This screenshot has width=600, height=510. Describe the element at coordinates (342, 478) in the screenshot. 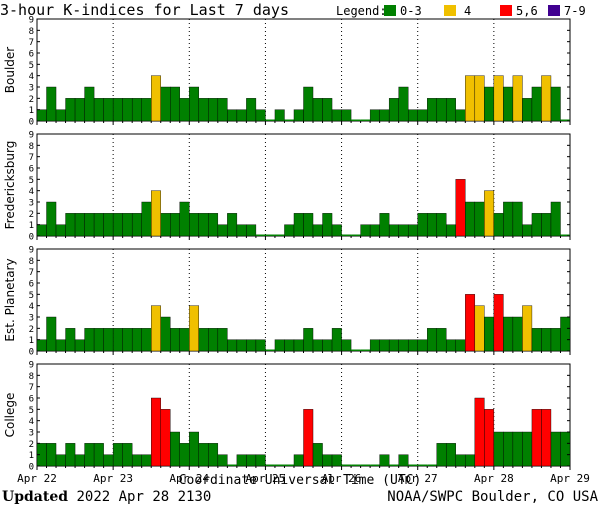

I see `x-tick-label: Apr 26` at that location.